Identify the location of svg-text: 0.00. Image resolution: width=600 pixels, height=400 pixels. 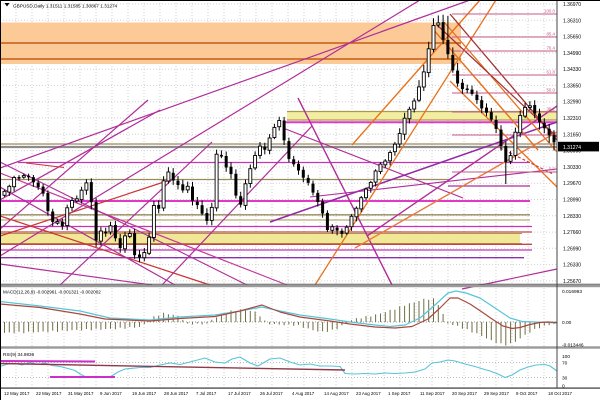
(567, 323).